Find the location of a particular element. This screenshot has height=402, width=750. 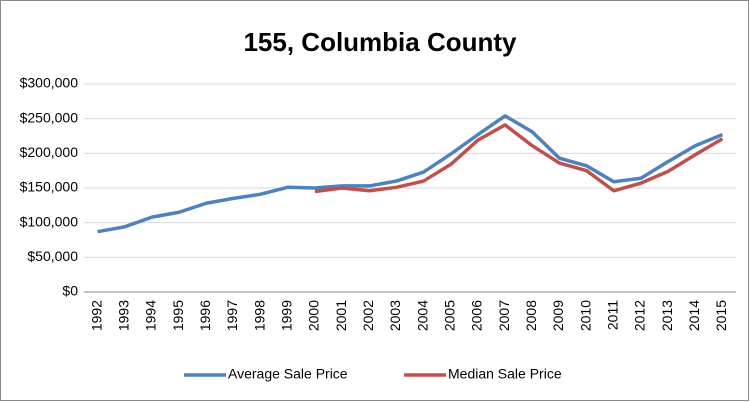

y-tick-label: $150,000 is located at coordinates (49, 187).